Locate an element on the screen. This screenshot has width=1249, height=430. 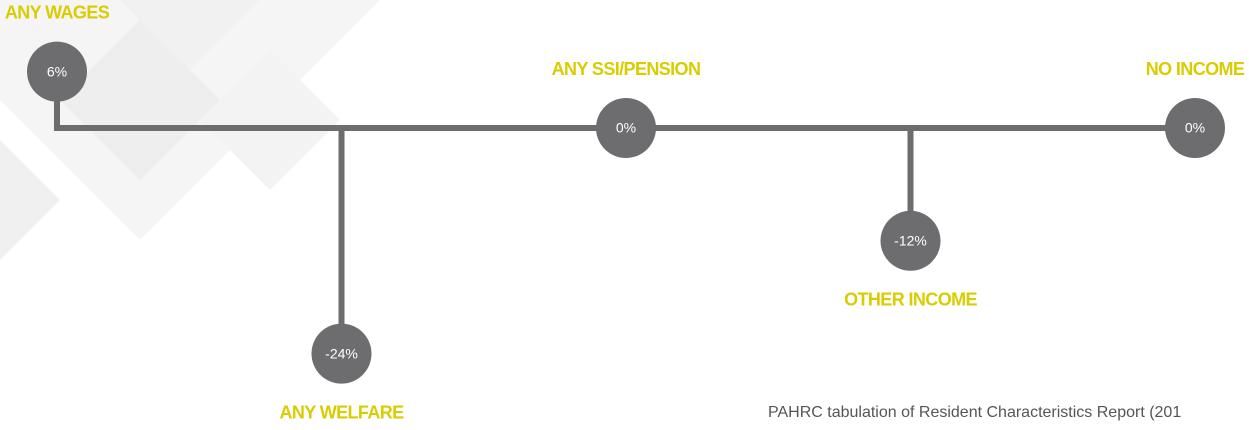
category-label: ANY WAGES is located at coordinates (57, 12).